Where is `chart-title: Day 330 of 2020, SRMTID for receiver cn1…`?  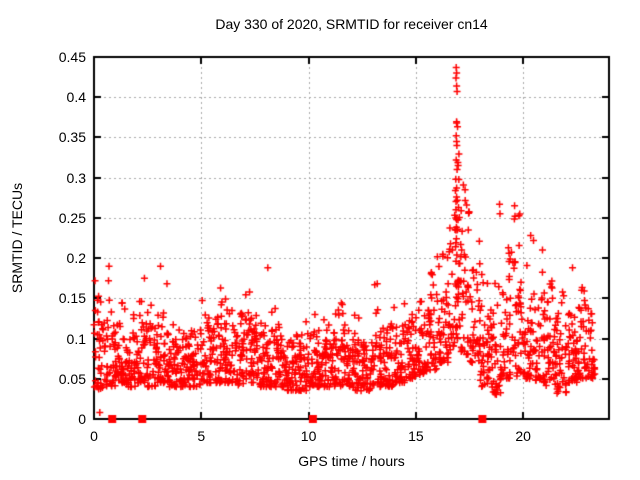 chart-title: Day 330 of 2020, SRMTID for receiver cn1… is located at coordinates (351, 24).